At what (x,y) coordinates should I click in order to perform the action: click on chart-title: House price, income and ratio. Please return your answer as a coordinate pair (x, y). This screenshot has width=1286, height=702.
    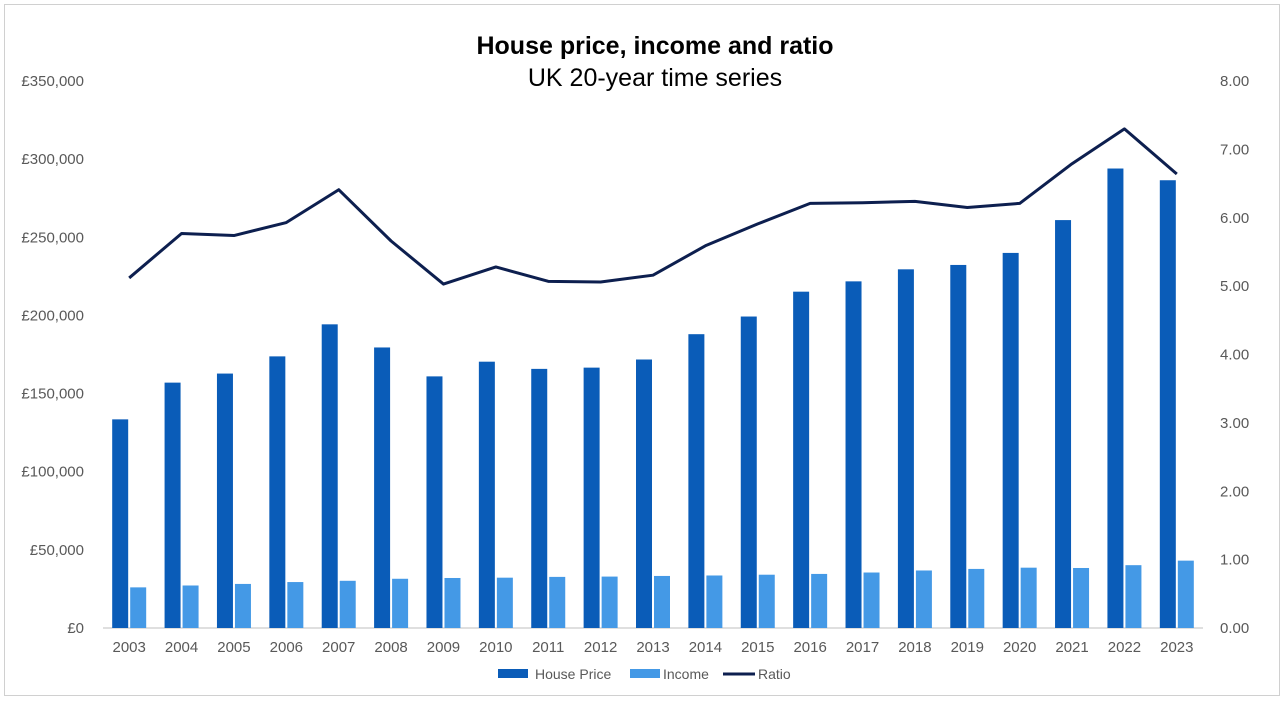
    Looking at the image, I should click on (655, 46).